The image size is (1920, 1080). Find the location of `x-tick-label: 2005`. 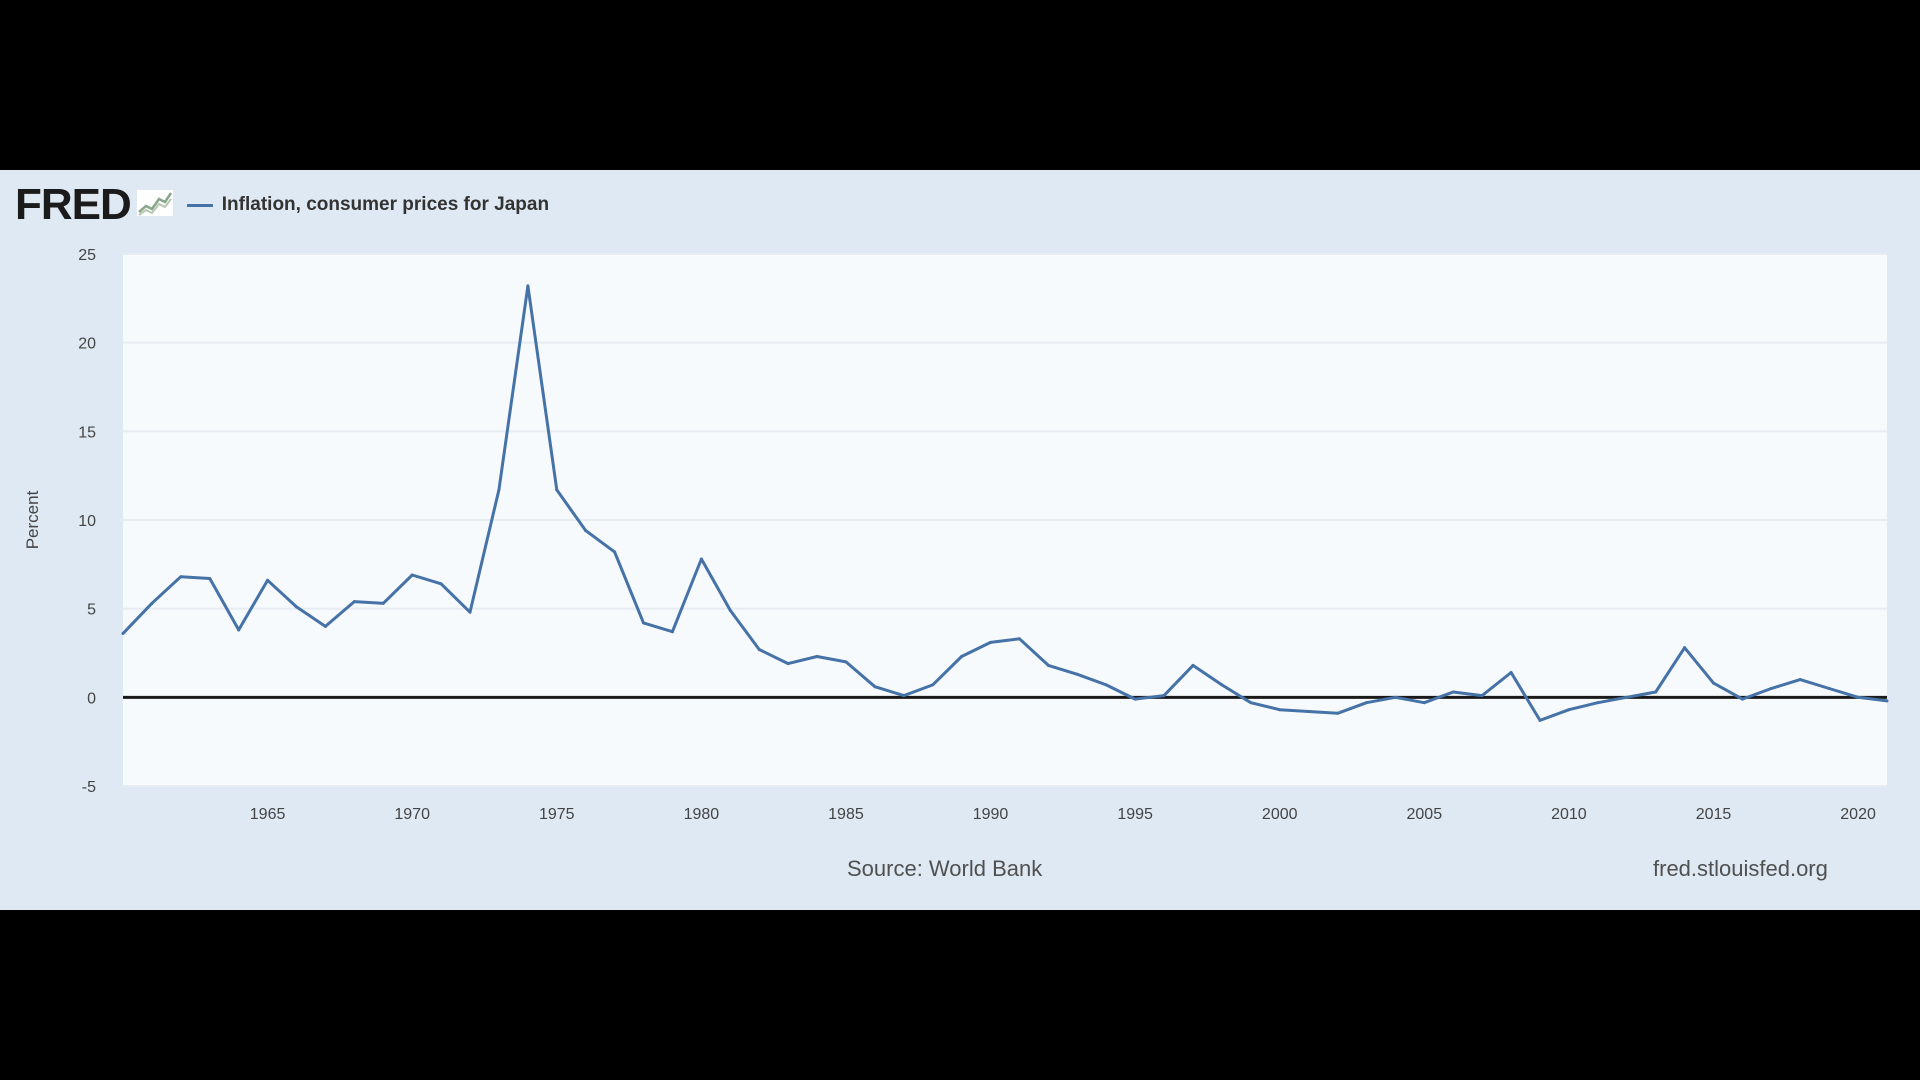

x-tick-label: 2005 is located at coordinates (1425, 814).